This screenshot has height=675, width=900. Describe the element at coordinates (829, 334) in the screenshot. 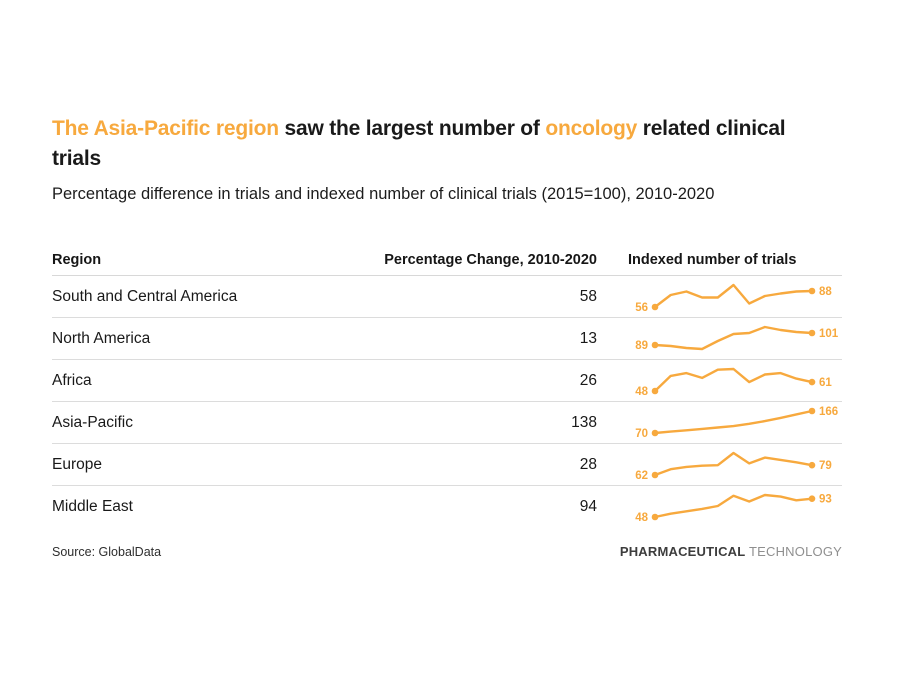

I see `sparkline-end-value: 101` at that location.